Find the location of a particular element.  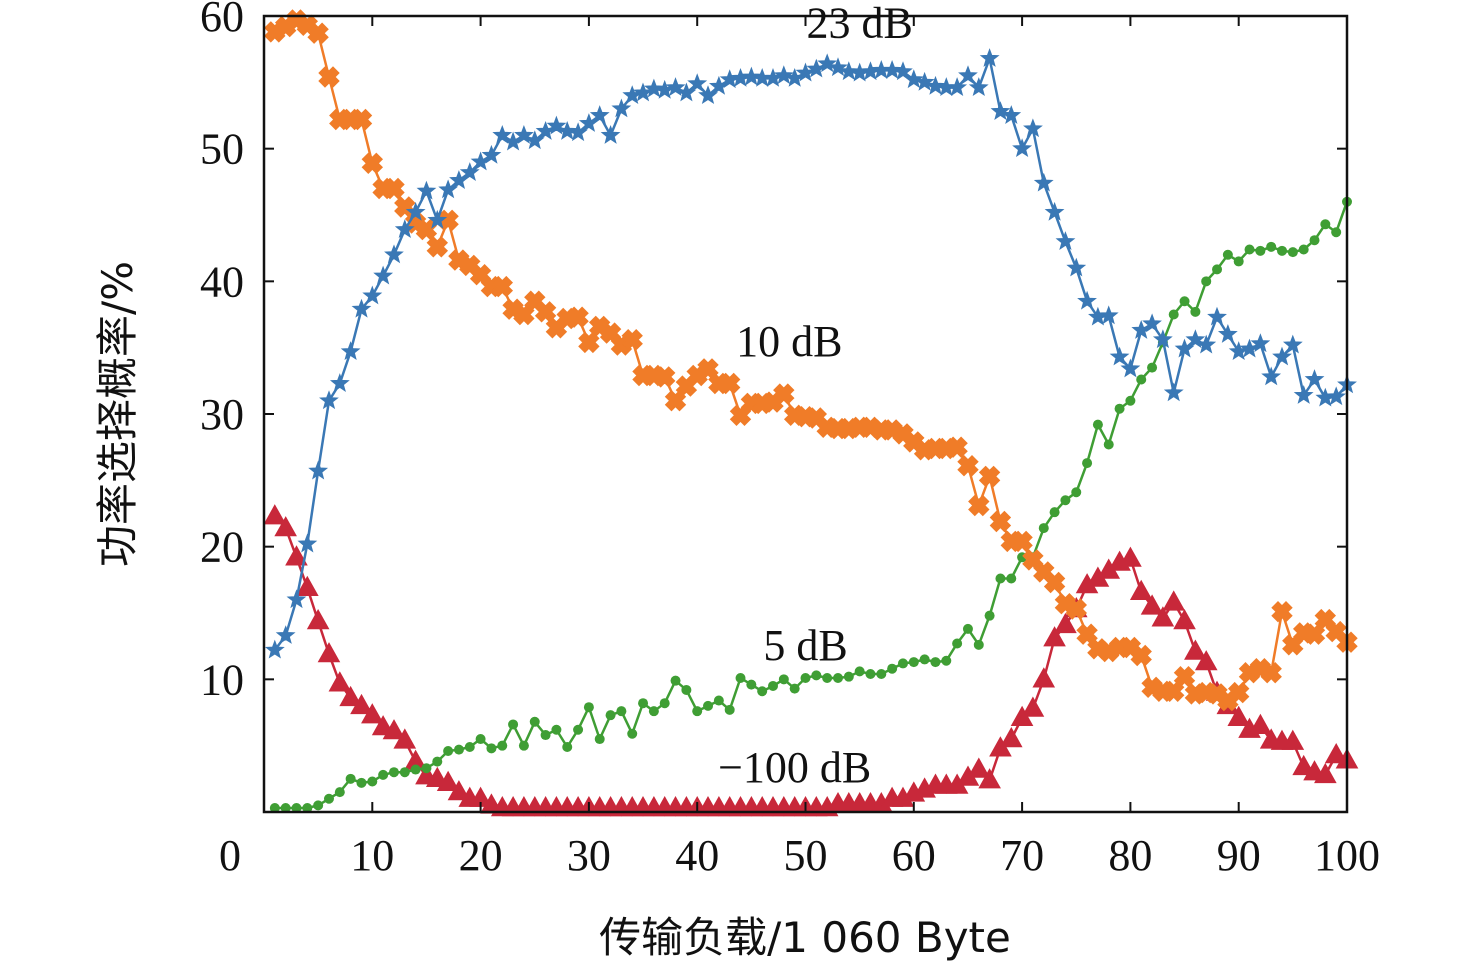

y-tick-label: 60 is located at coordinates (222, 20).